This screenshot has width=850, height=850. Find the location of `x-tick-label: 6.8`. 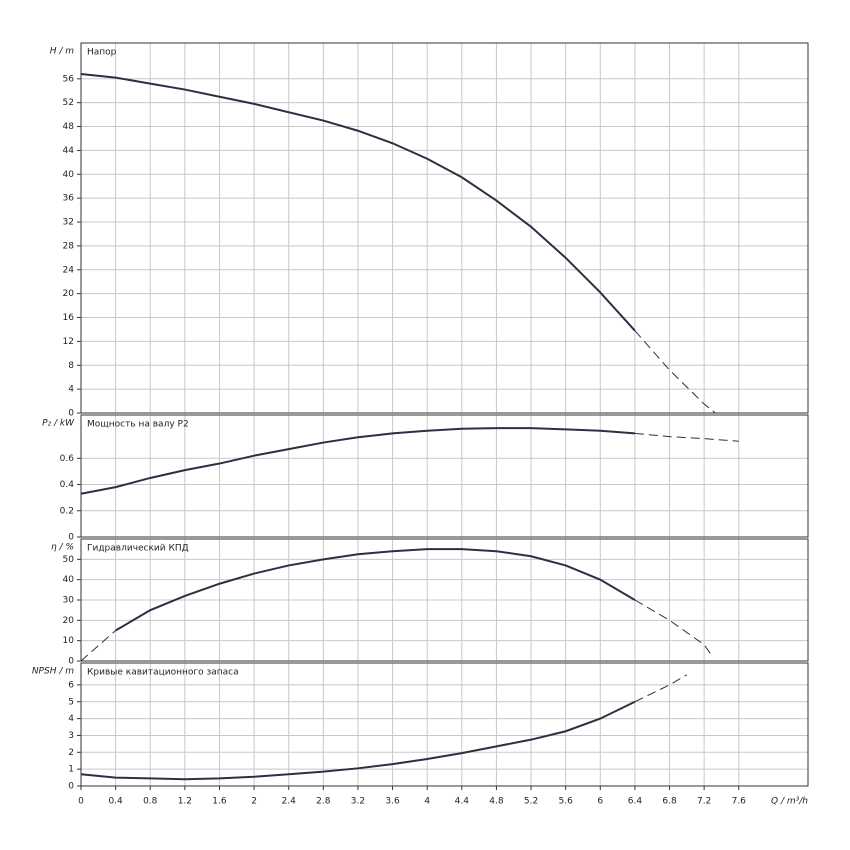

x-tick-label: 6.8 is located at coordinates (669, 802).